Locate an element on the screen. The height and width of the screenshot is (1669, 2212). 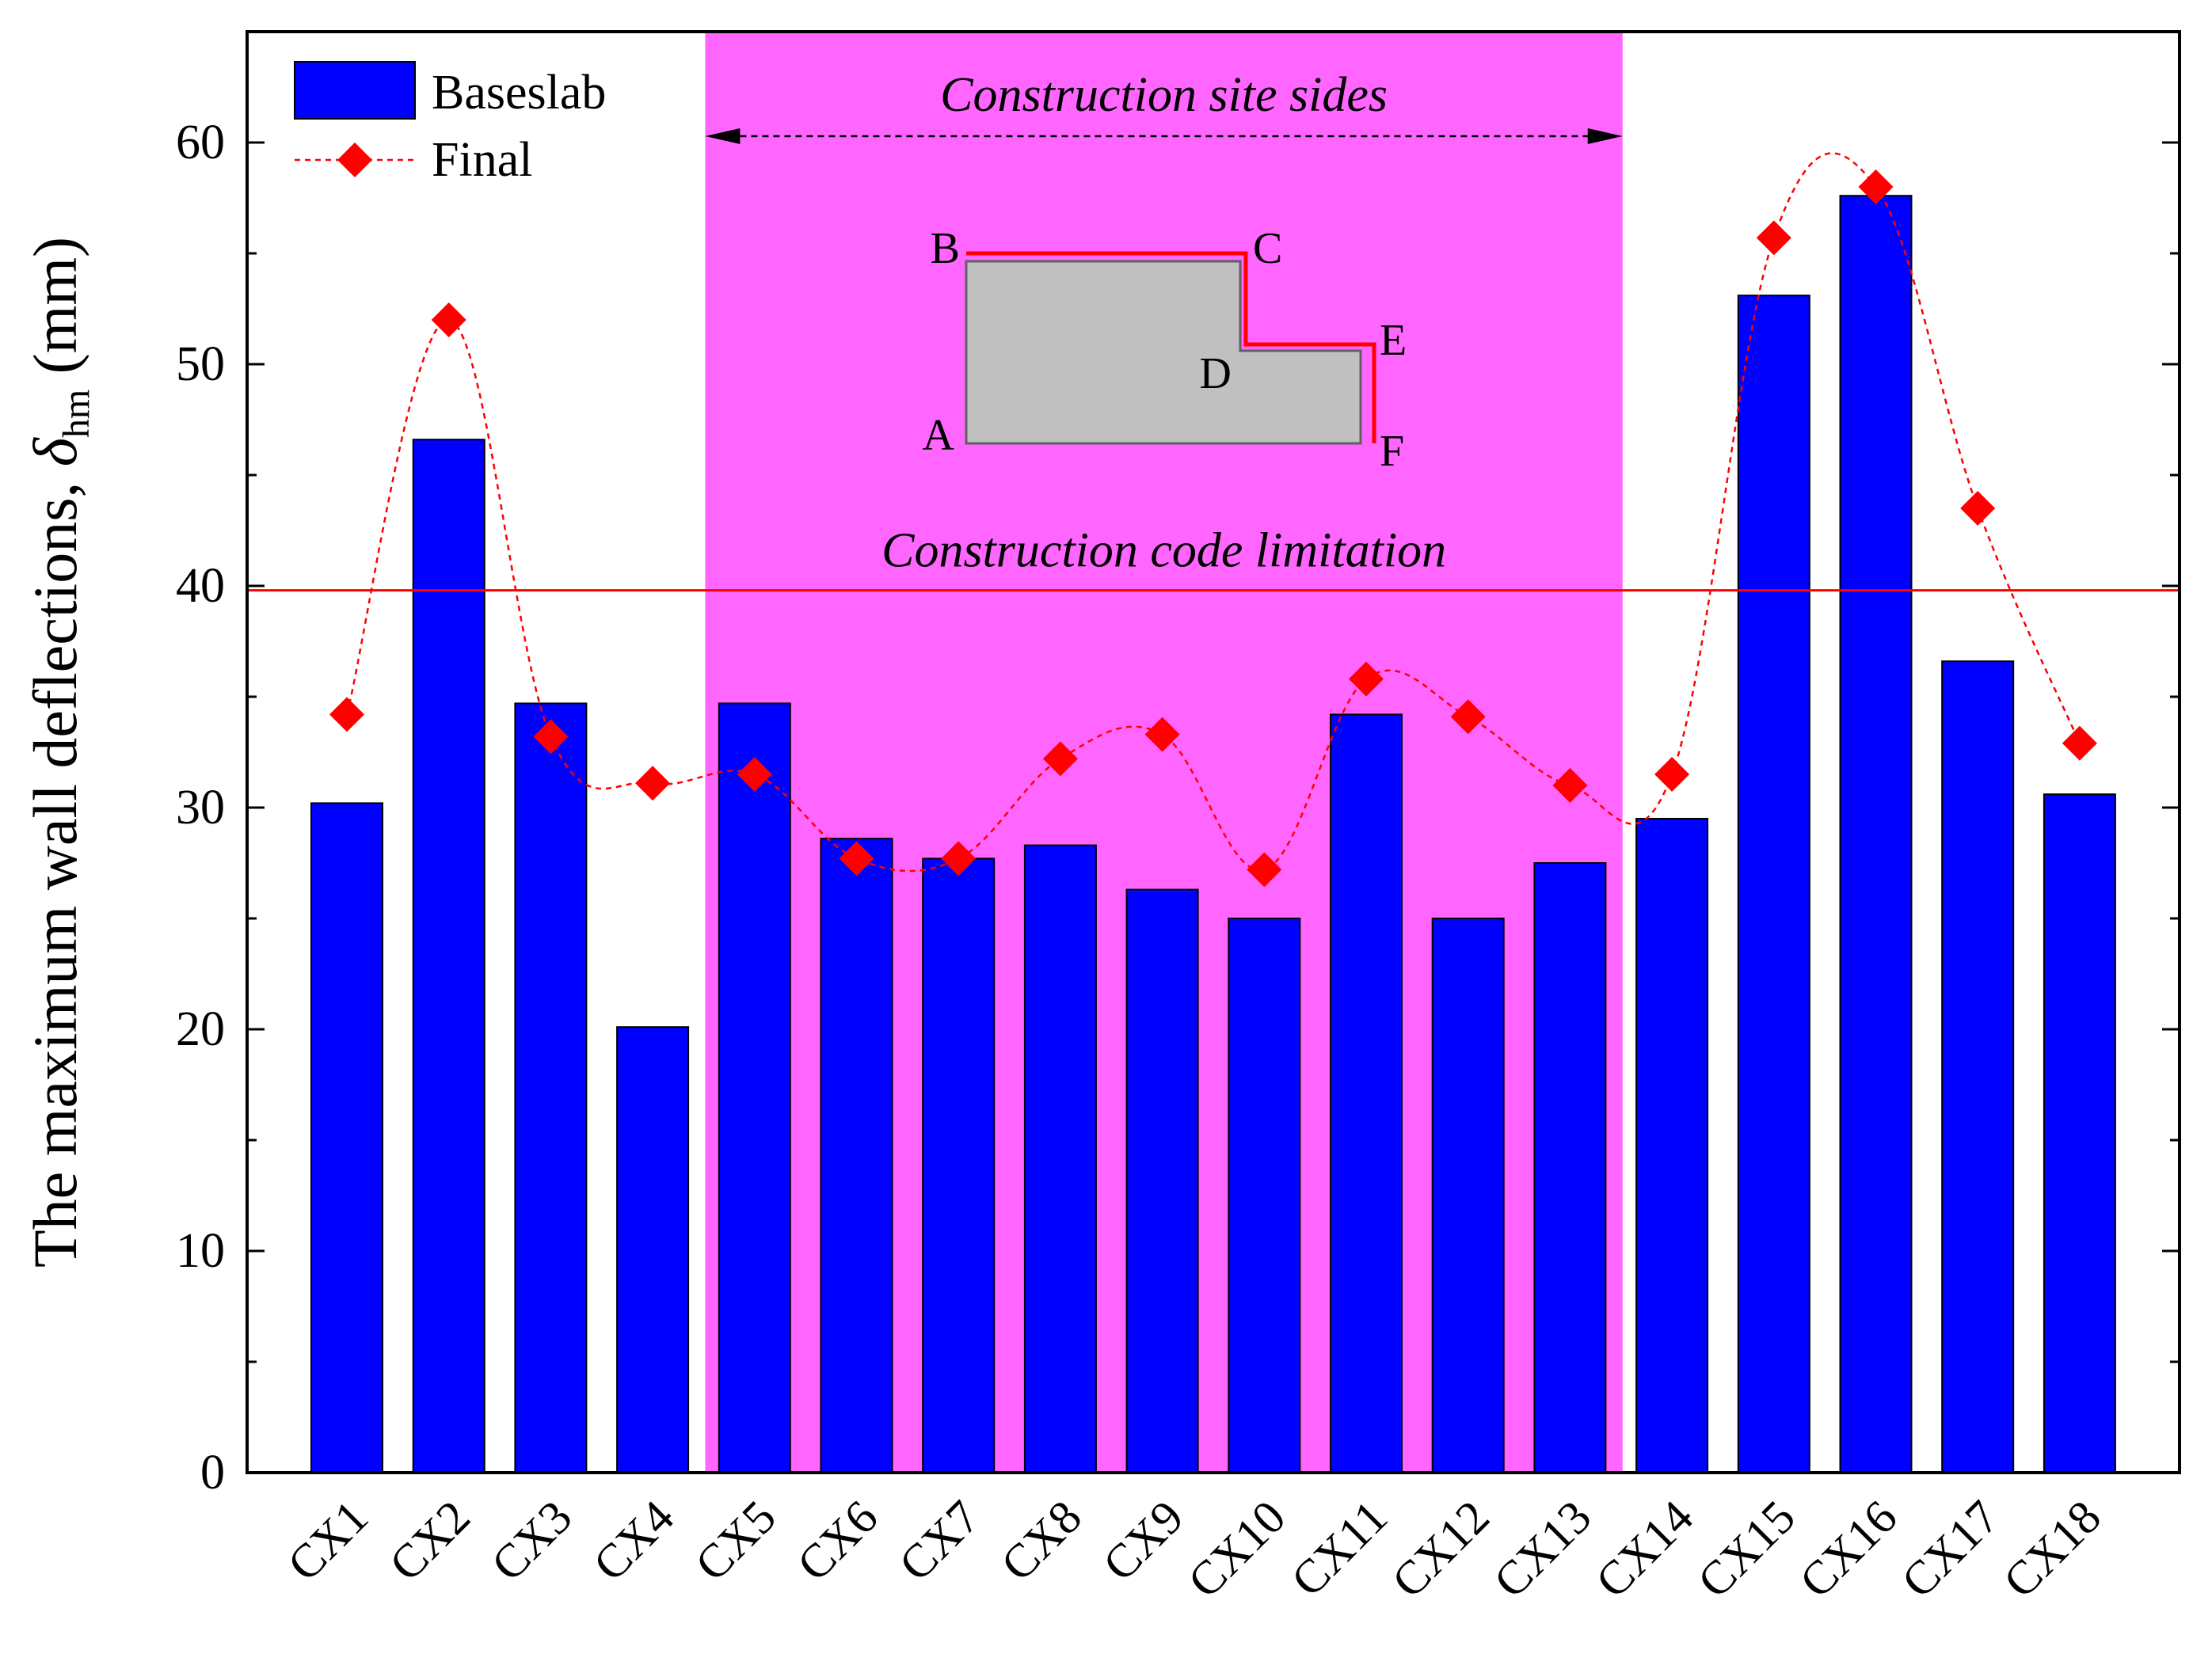
y-axis-label-text: The maximum wall deflections, δhm (mm) is located at coordinates (59, 752).